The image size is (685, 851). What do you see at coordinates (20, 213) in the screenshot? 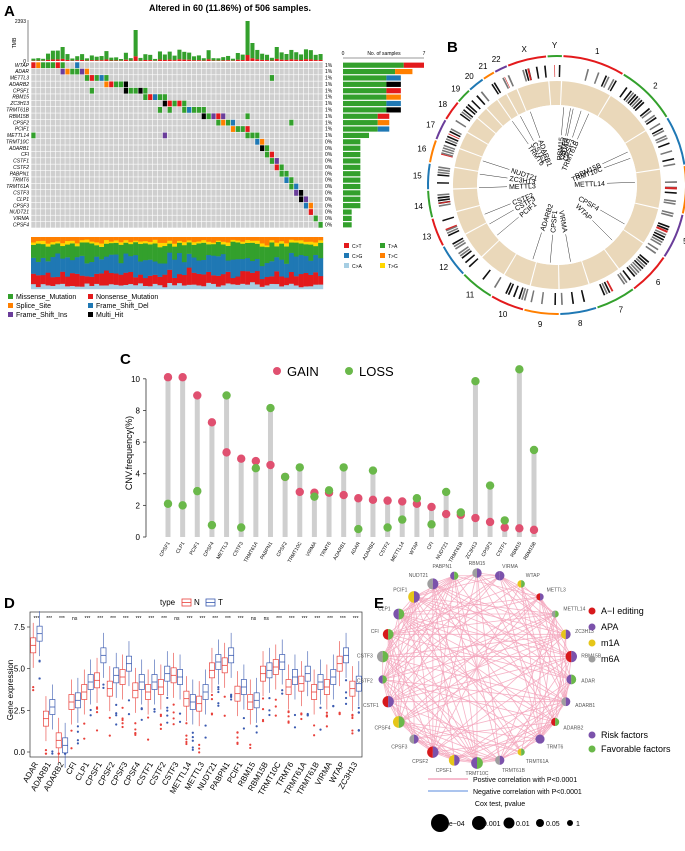
I see `gene-label: NUDT21` at bounding box center [20, 213].